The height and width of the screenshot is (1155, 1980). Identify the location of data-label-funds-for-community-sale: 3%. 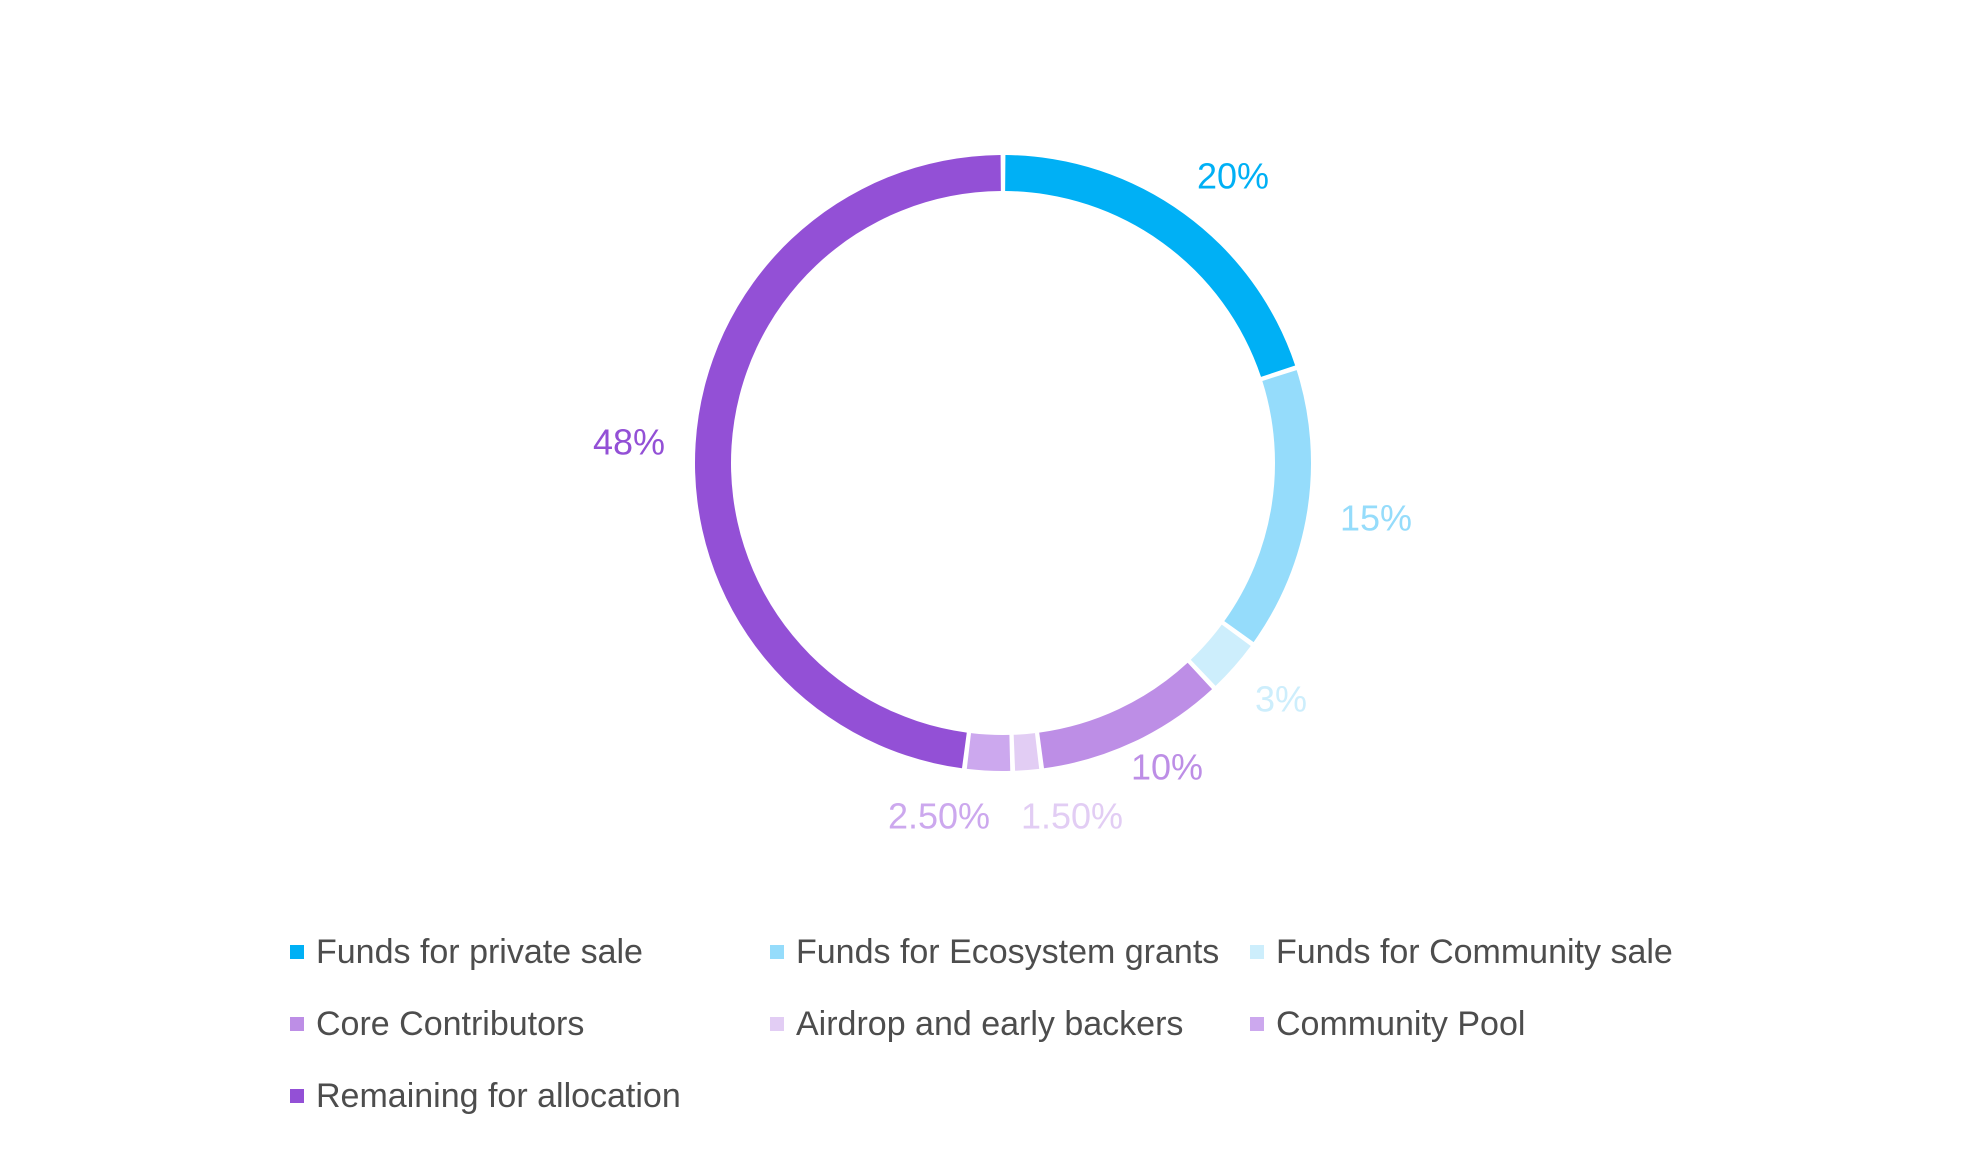
(1281, 699).